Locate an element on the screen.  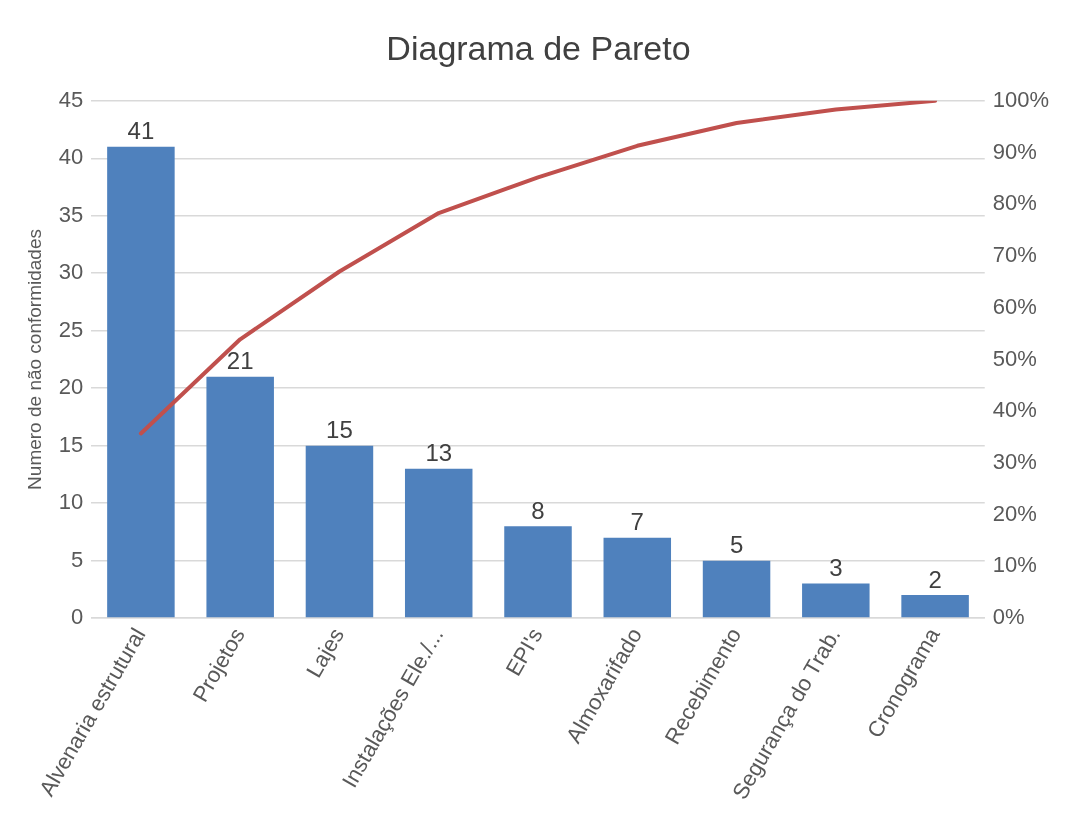
y-tick-label: 40 is located at coordinates (71, 157).